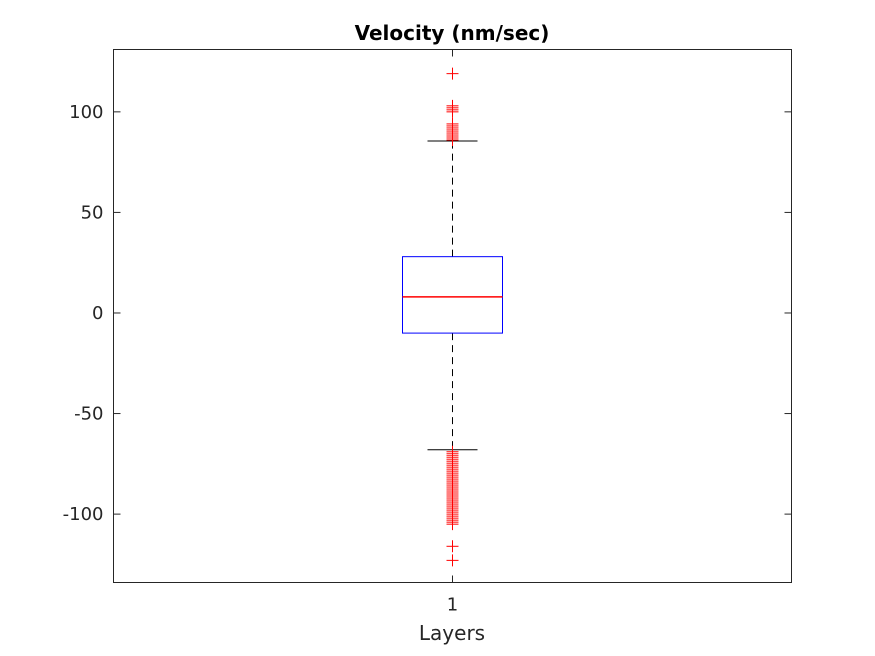 The height and width of the screenshot is (656, 875). What do you see at coordinates (452, 33) in the screenshot?
I see `chart-title: Velocity (nm/sec)` at bounding box center [452, 33].